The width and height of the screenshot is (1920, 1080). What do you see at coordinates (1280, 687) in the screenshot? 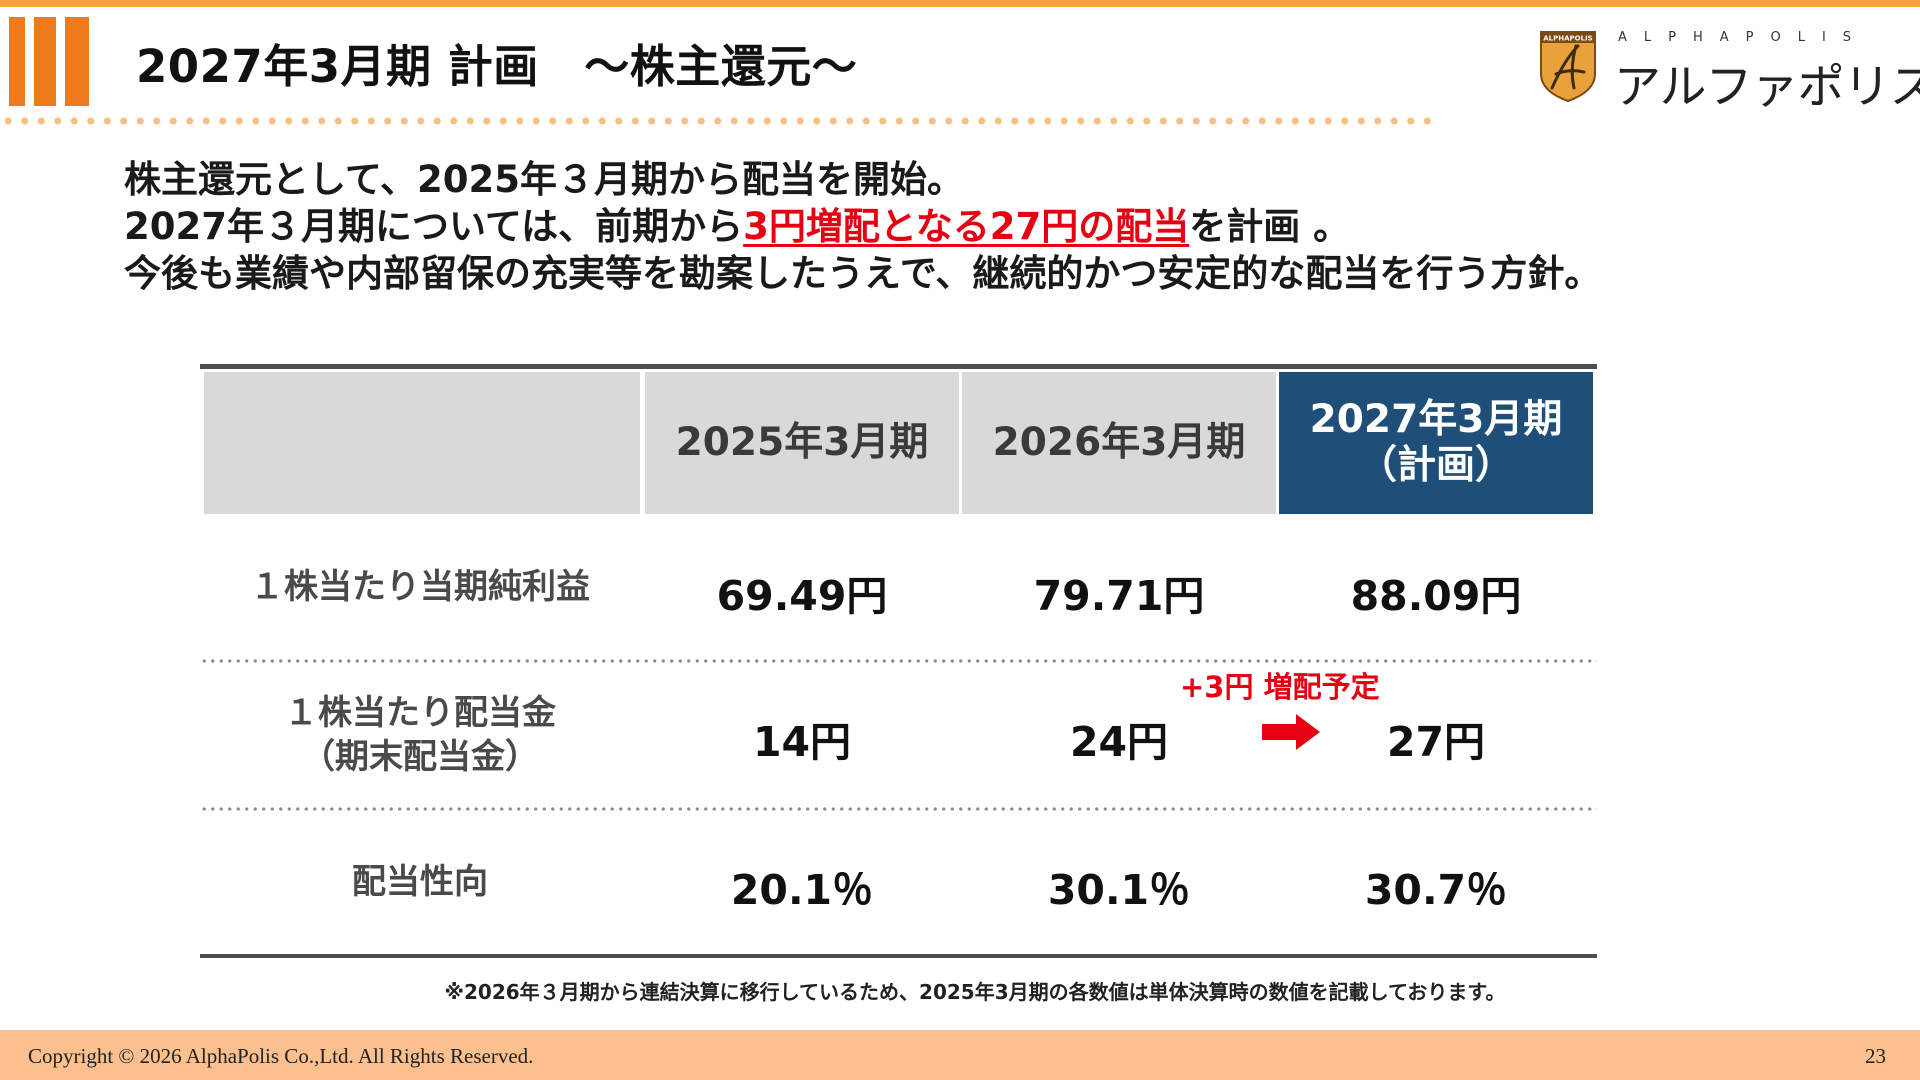
I see `increase-note: +3円 増配予定` at bounding box center [1280, 687].